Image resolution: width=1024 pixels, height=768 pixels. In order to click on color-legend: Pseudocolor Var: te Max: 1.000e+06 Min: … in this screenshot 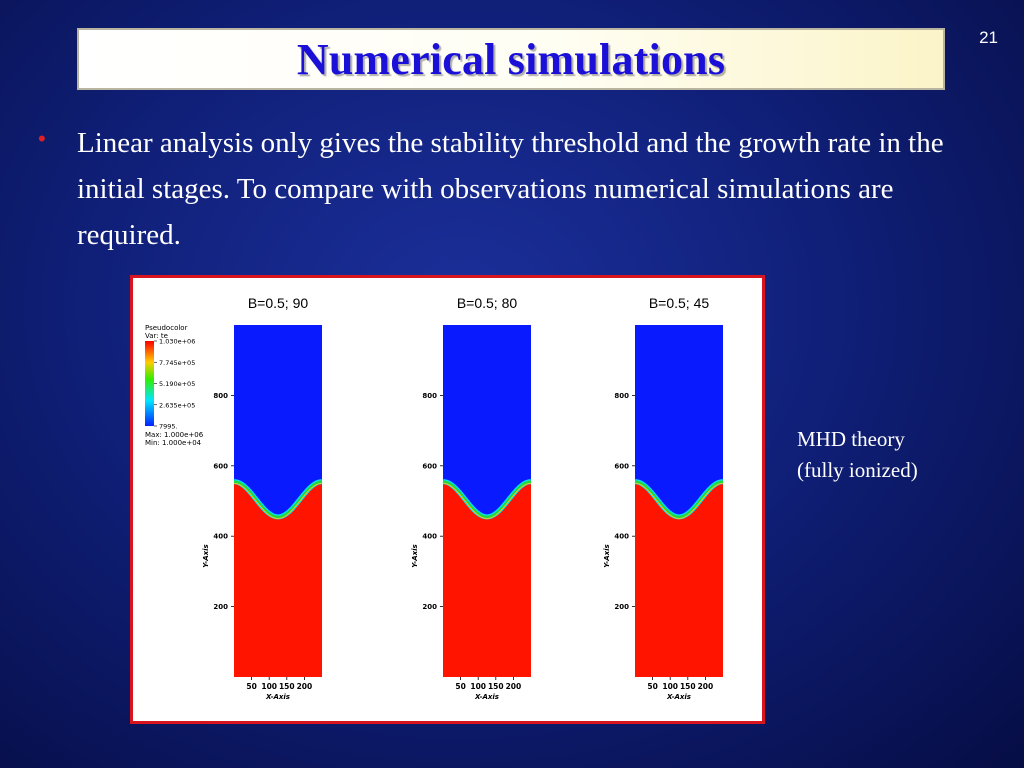, I will do `click(174, 385)`.